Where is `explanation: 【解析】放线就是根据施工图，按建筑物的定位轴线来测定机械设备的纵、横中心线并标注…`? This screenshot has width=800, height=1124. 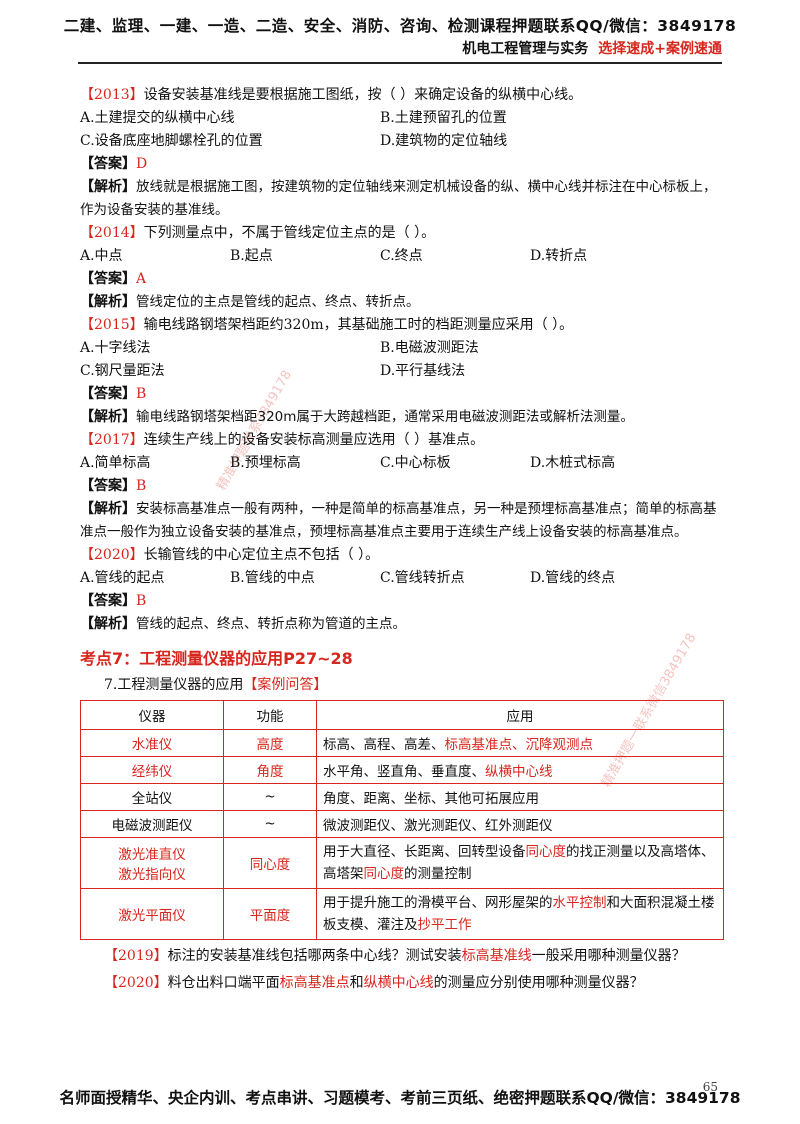 explanation: 【解析】放线就是根据施工图，按建筑物的定位轴线来测定机械设备的纵、横中心线并标注… is located at coordinates (398, 198).